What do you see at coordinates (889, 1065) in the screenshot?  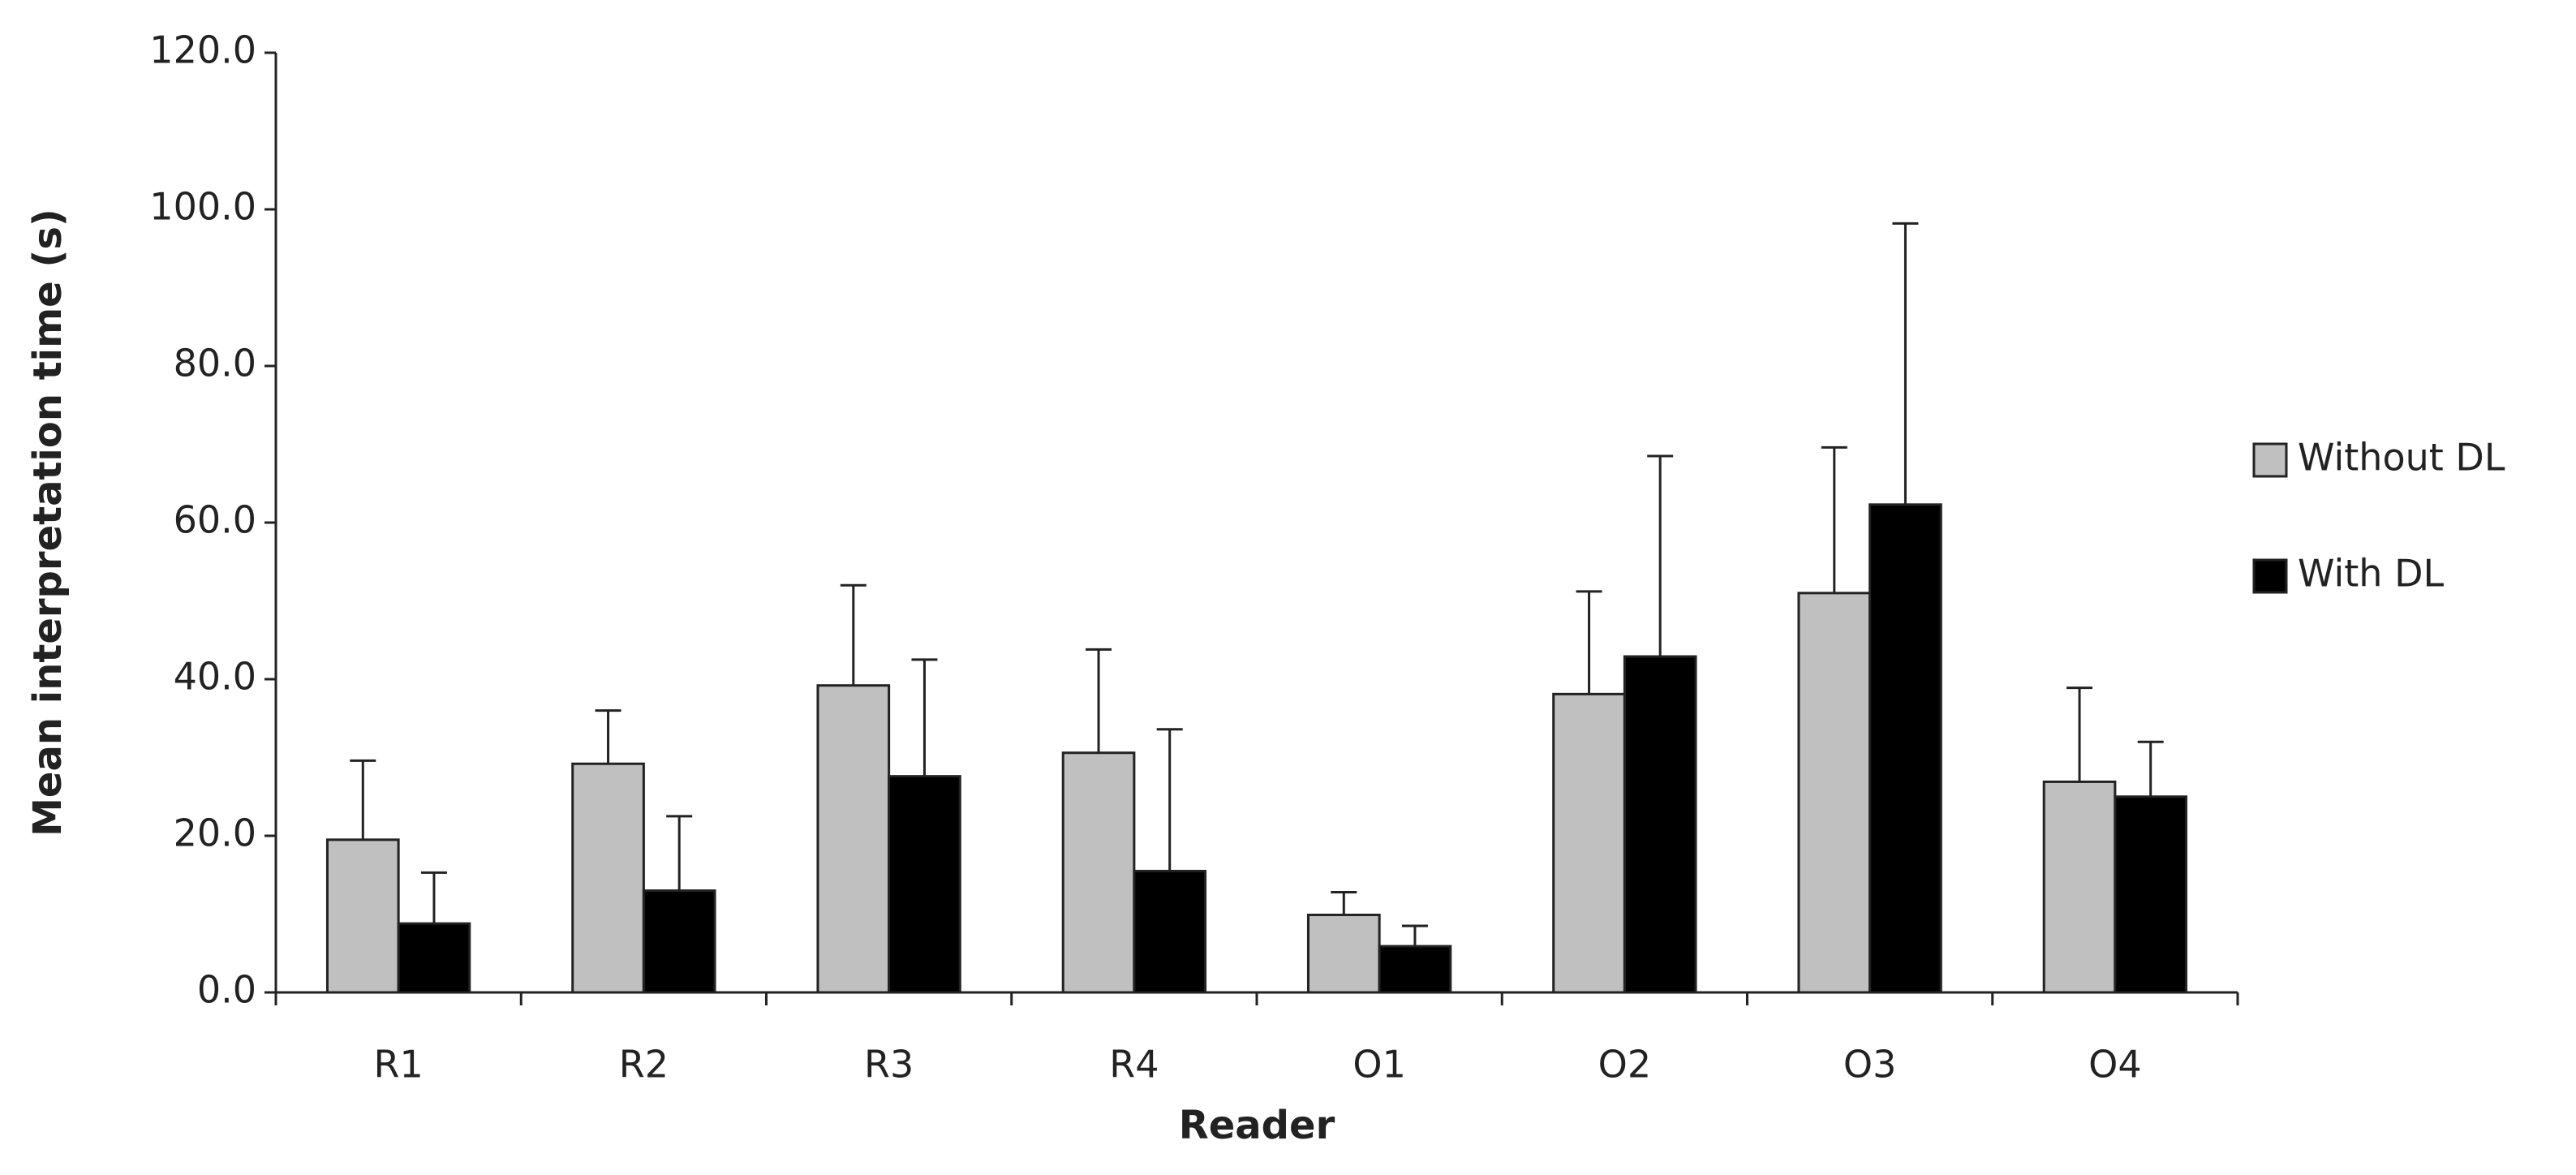 I see `x-tick-label: R3` at bounding box center [889, 1065].